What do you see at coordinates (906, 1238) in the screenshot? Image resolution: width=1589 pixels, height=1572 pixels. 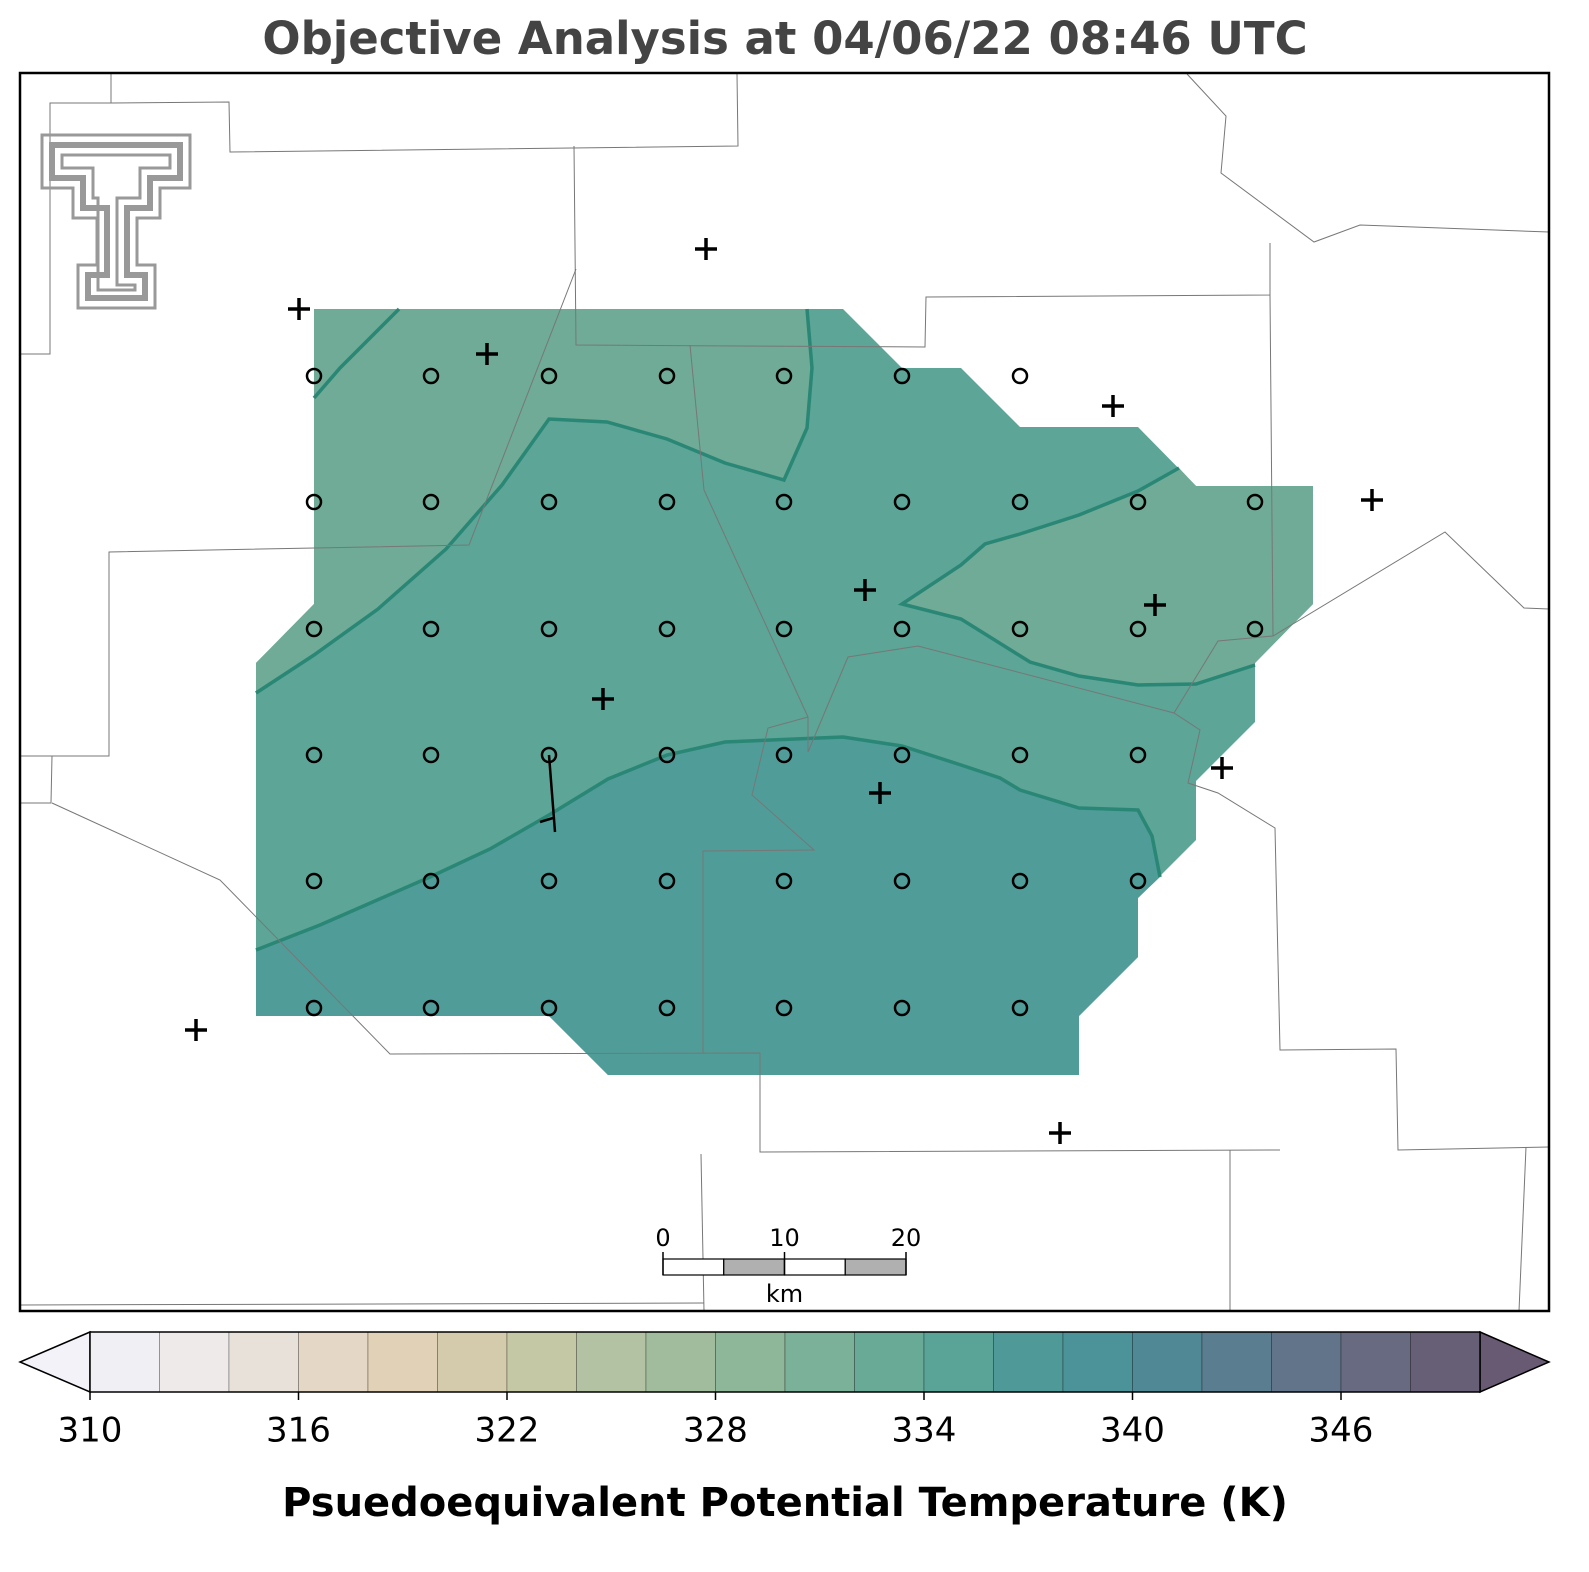 I see `scale-tick-label: 20` at bounding box center [906, 1238].